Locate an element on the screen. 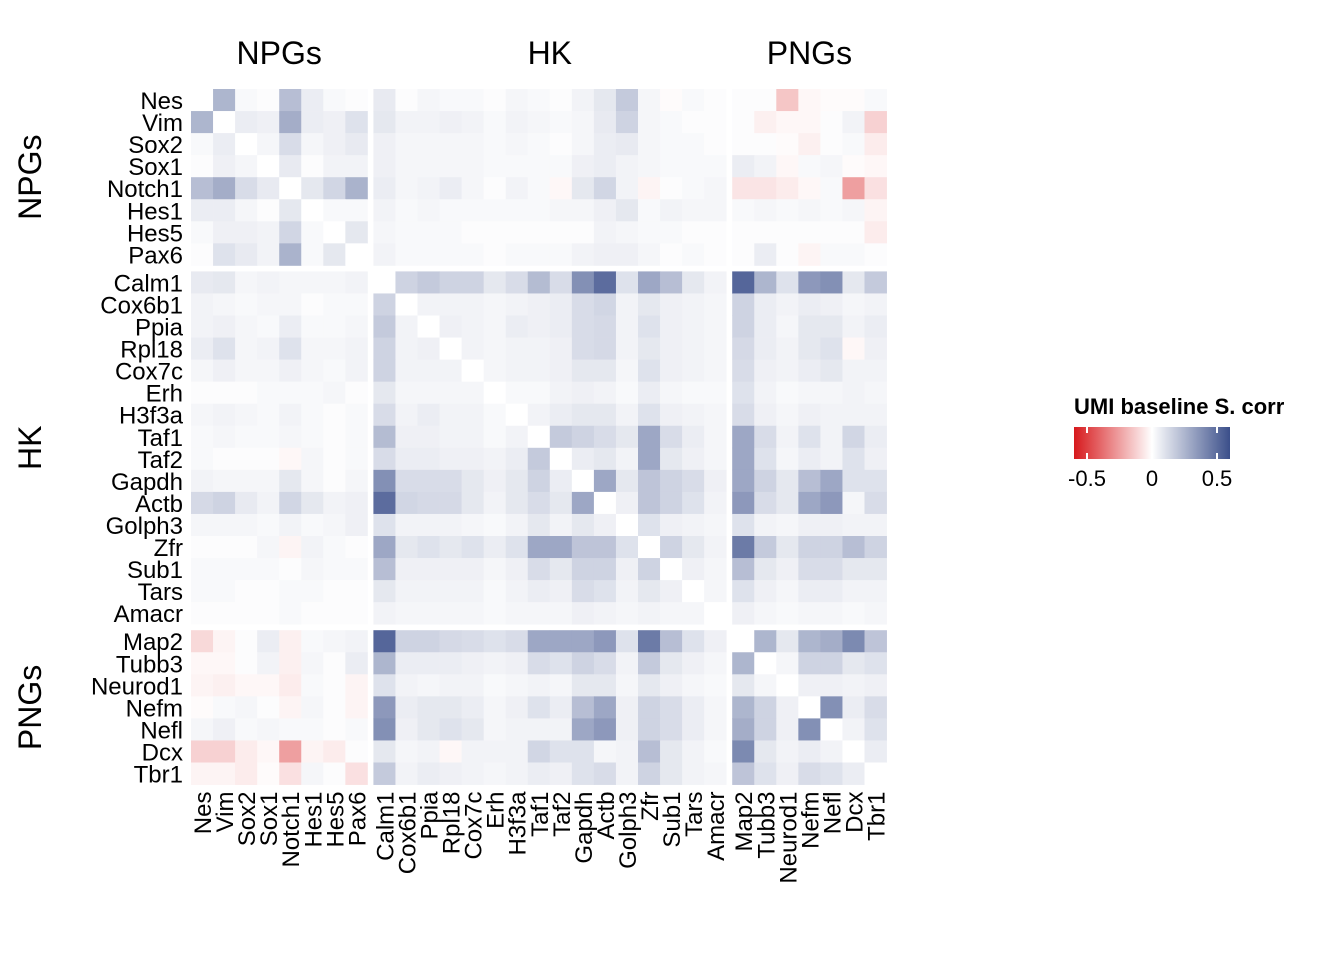 This screenshot has width=1344, height=965. heatmap-cell-pax6-golph3 is located at coordinates (627, 254).